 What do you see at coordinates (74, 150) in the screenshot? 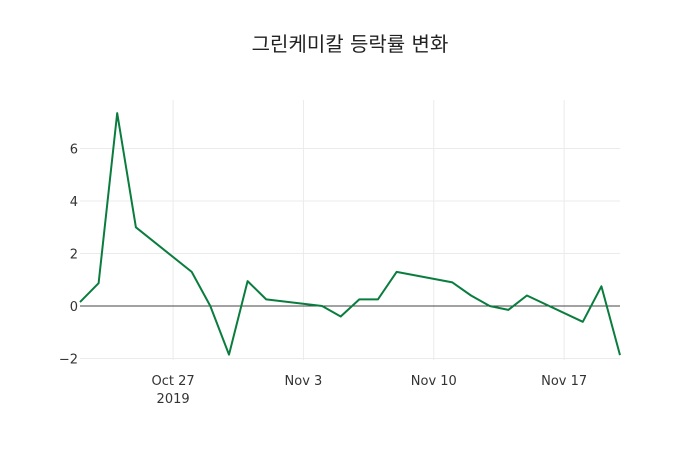
I see `y-tick-label: 6` at bounding box center [74, 150].